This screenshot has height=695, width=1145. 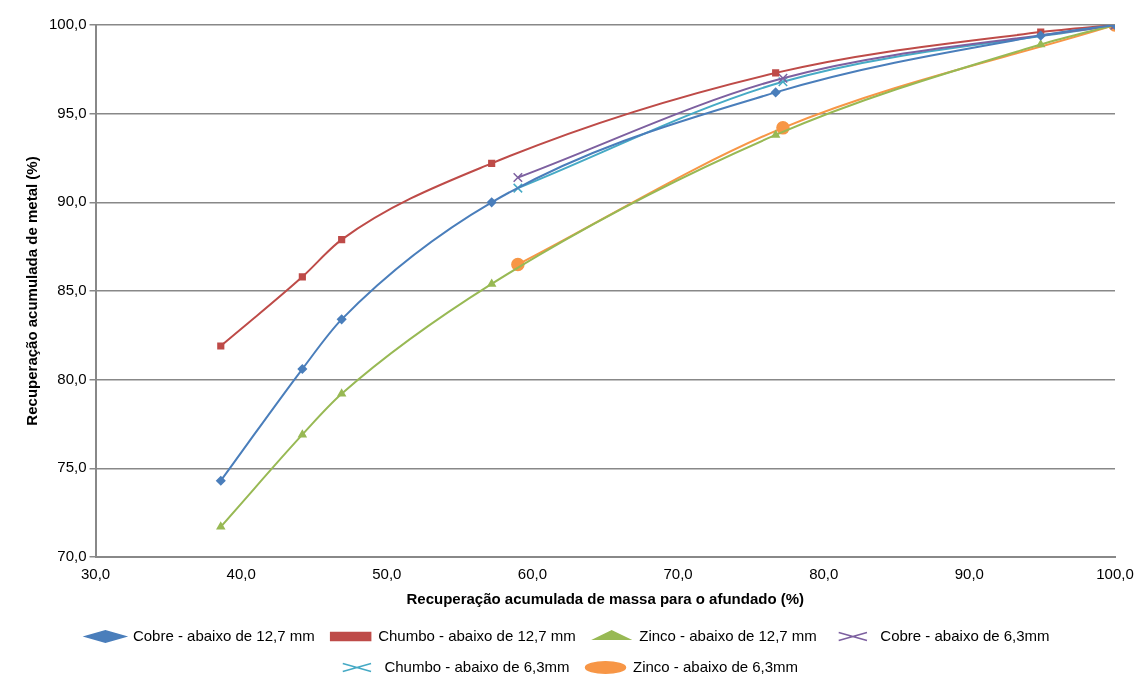 I want to click on y-tick-label: 75,0, so click(x=72, y=467).